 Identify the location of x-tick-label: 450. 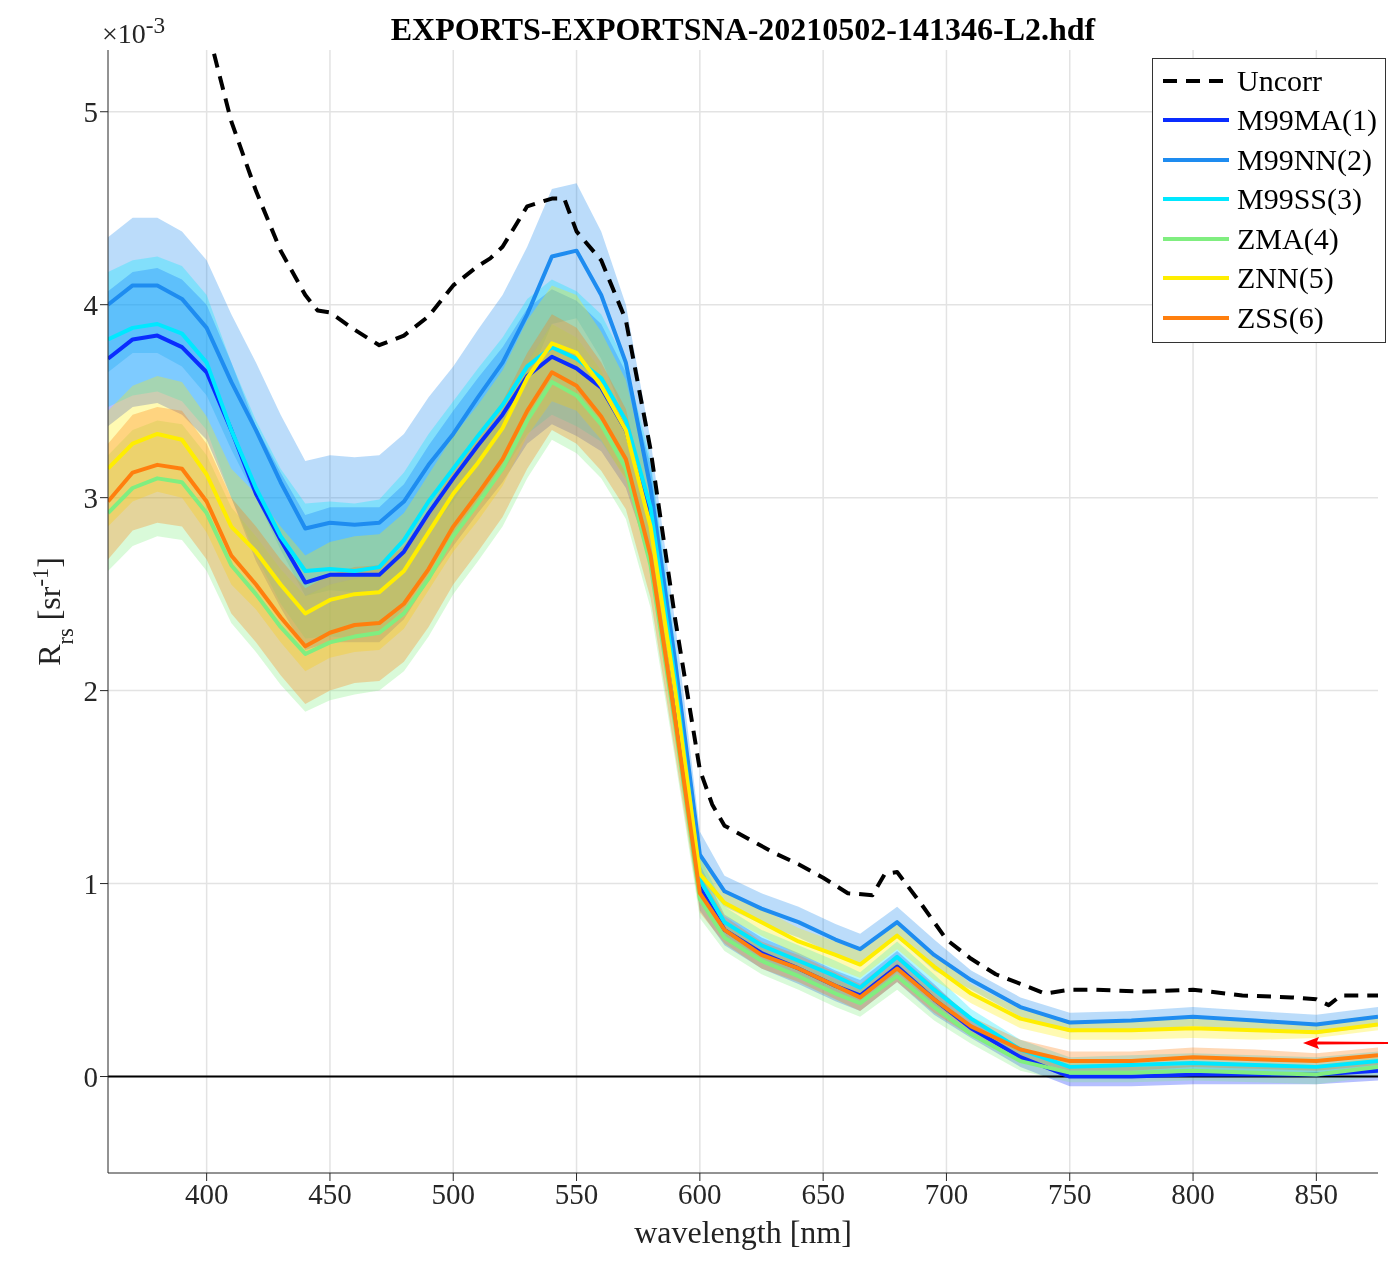
(330, 1193).